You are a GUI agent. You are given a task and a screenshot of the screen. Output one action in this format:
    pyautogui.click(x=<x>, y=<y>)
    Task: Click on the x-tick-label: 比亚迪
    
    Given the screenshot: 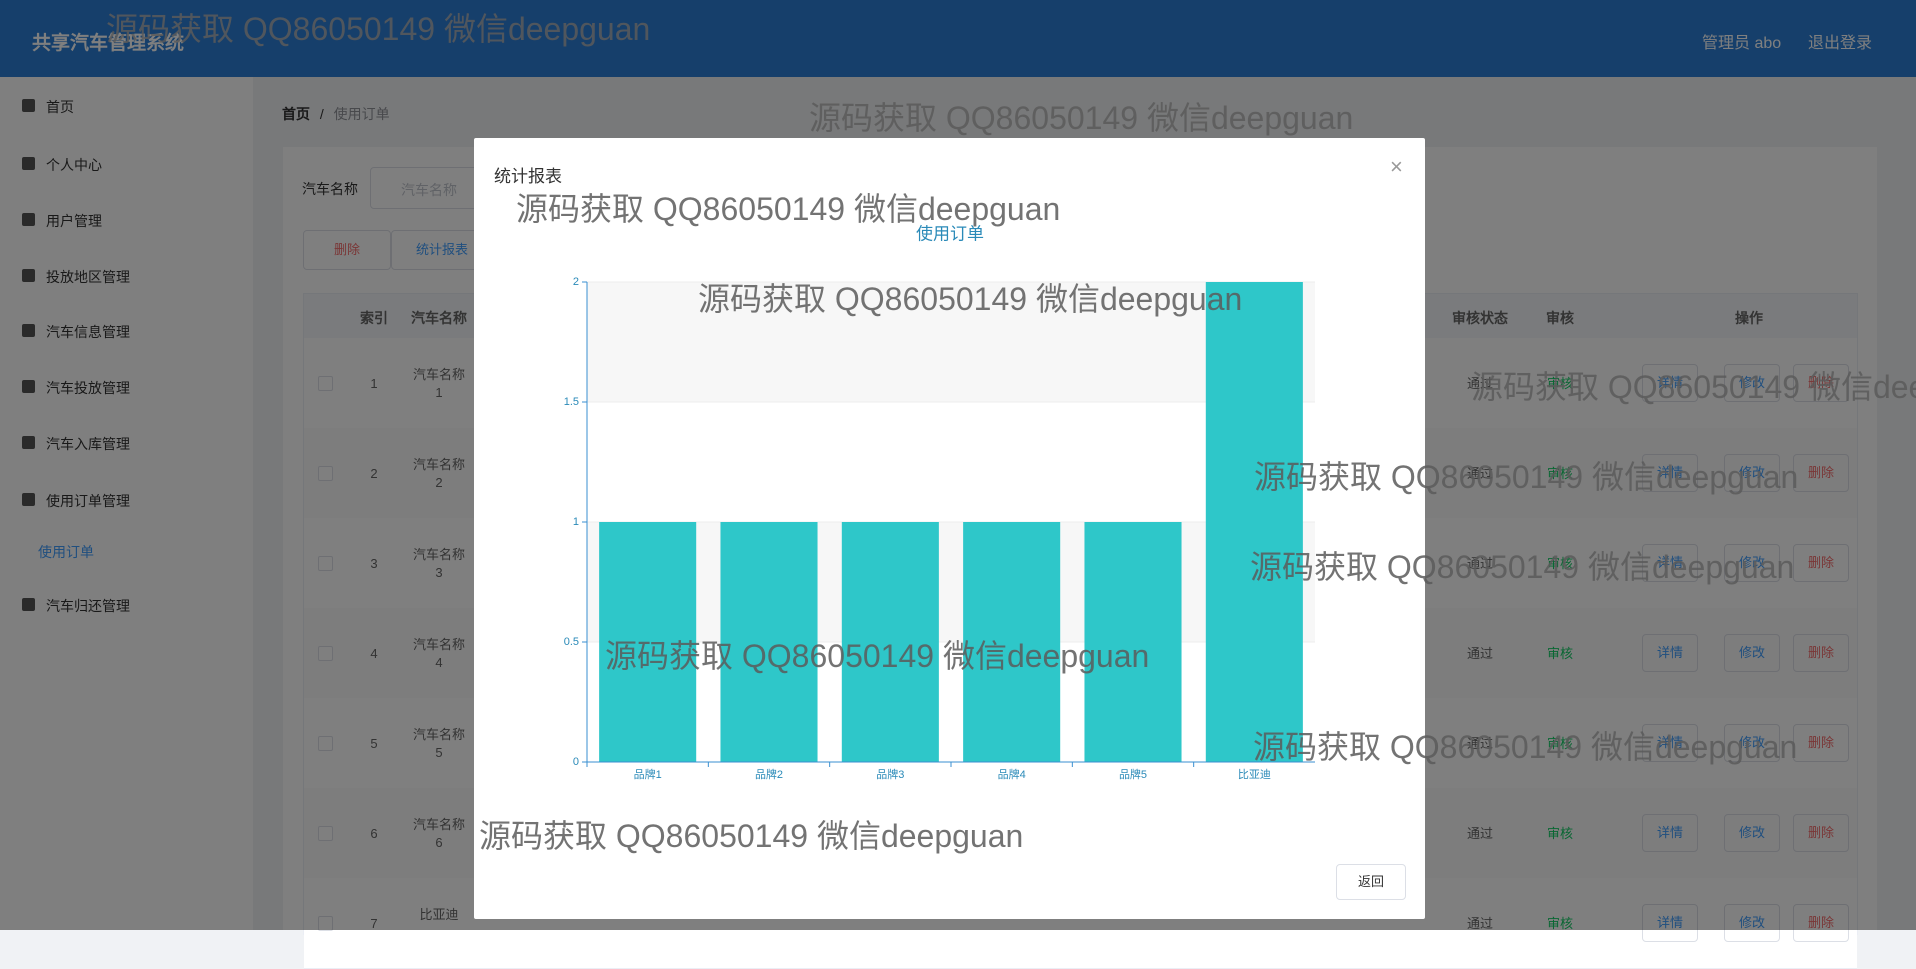 What is the action you would take?
    pyautogui.click(x=1254, y=774)
    